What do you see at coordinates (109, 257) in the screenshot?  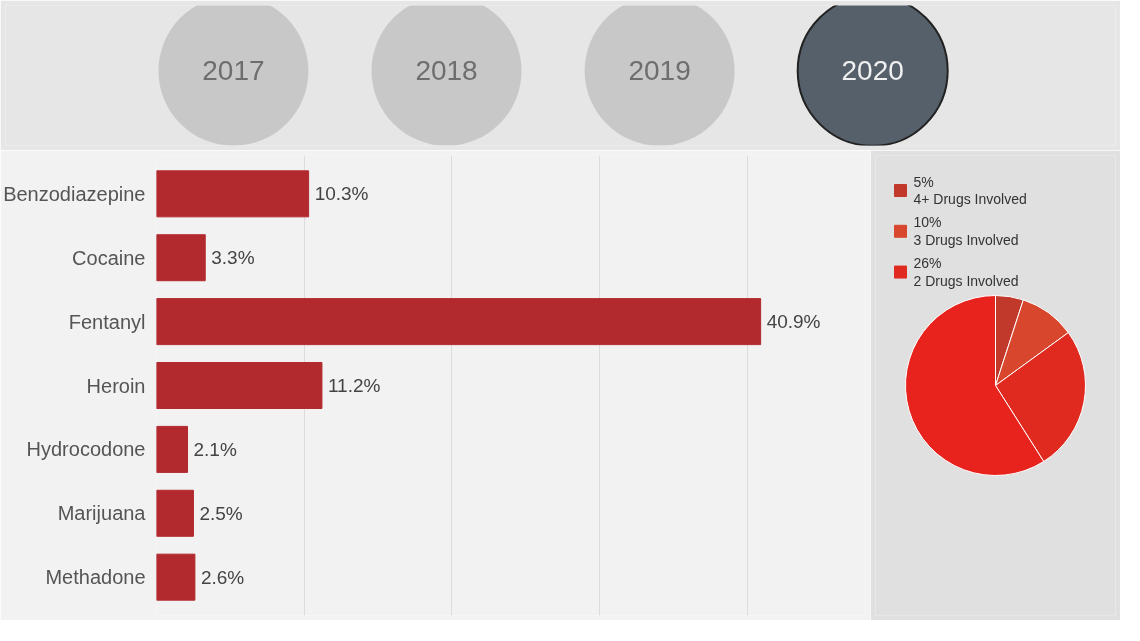 I see `y-tick-label: Cocaine` at bounding box center [109, 257].